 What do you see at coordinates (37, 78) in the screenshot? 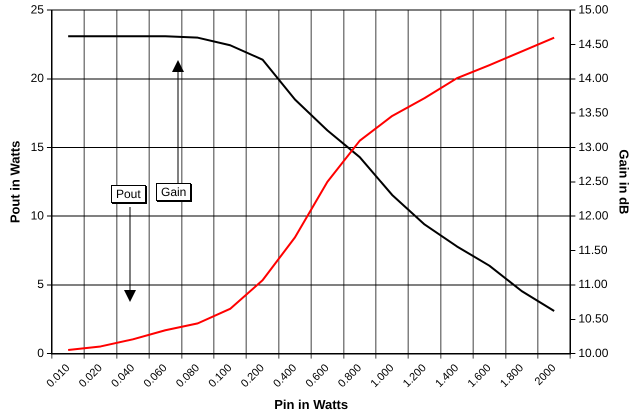
I see `y-tick-label: 20` at bounding box center [37, 78].